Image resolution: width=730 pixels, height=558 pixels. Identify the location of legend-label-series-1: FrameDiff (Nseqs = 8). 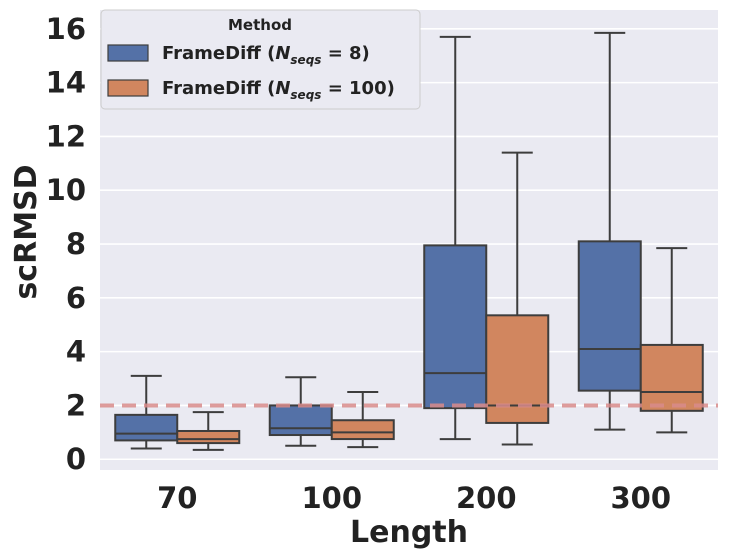
(266, 55).